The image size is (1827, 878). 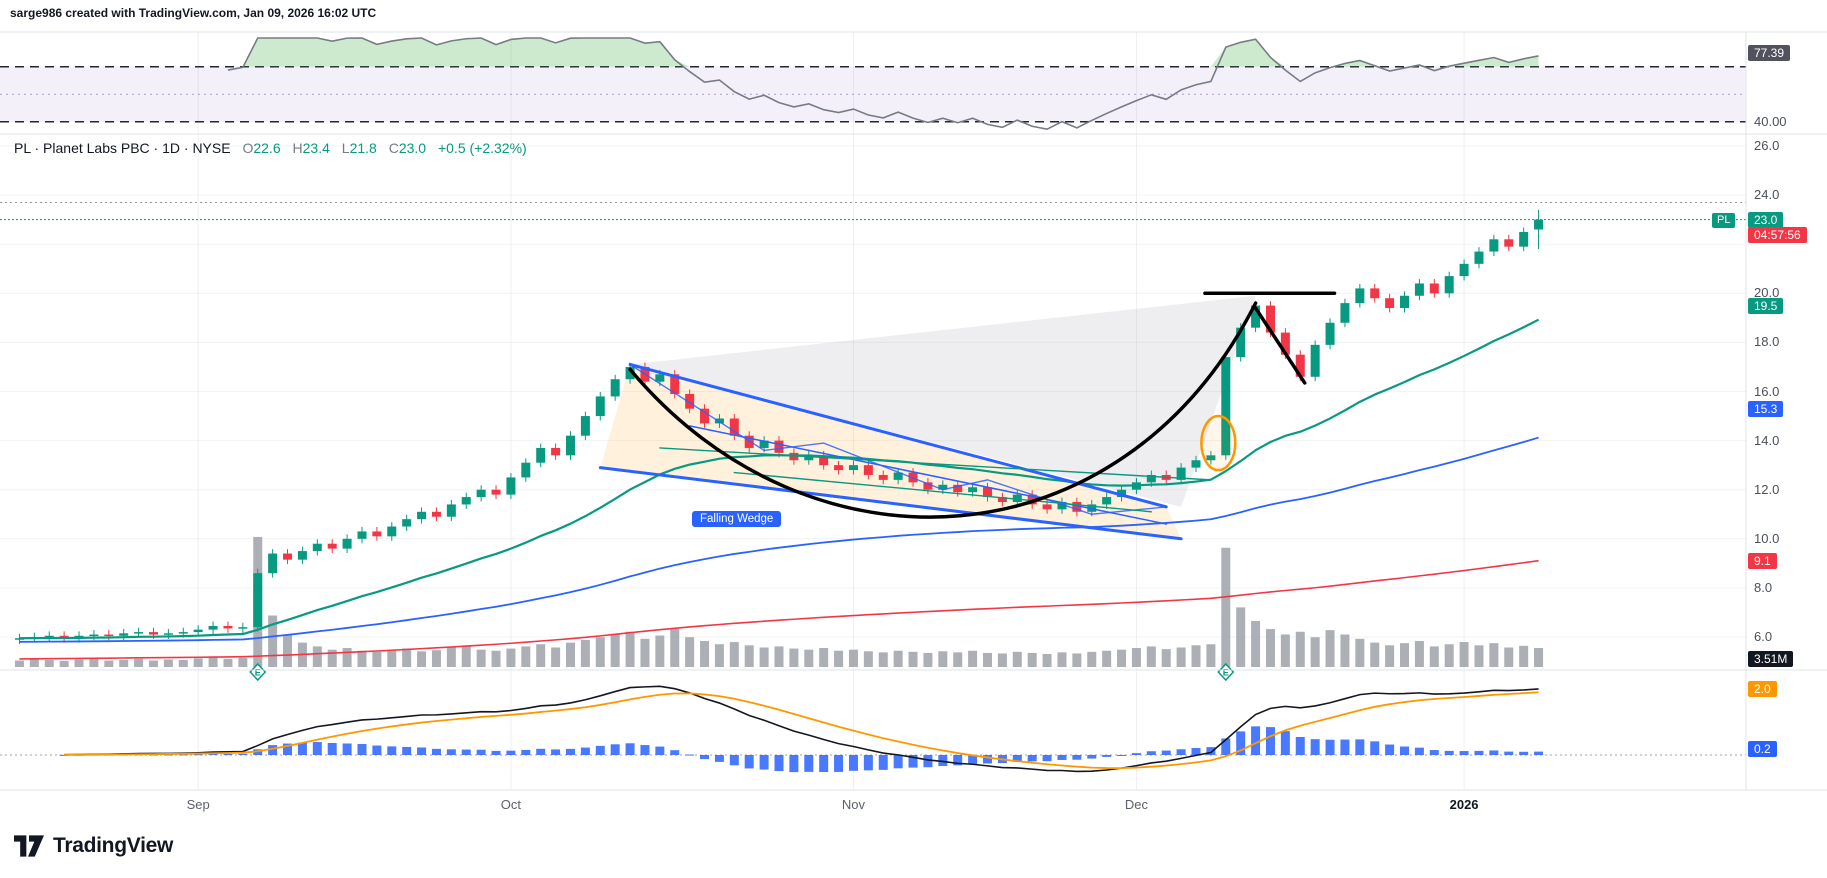 I want to click on time-axis-label: Dec, so click(x=1136, y=804).